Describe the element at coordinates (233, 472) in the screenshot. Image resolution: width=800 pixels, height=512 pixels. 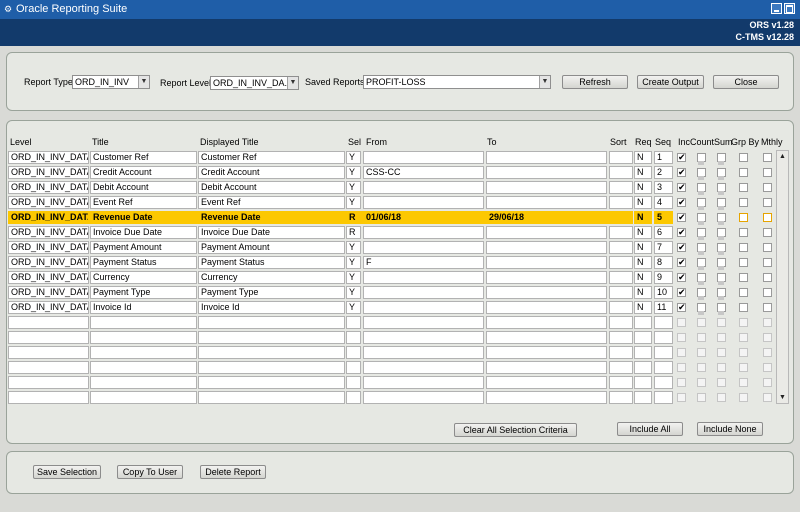
I see `delete-report-button: Delete Report` at that location.